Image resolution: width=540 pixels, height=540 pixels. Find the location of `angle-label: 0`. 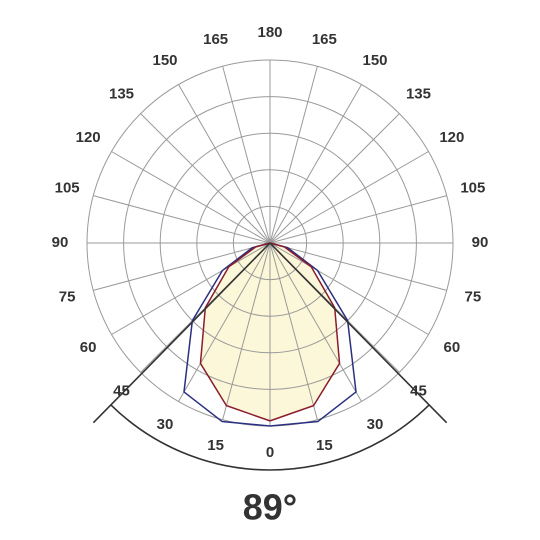

angle-label: 0 is located at coordinates (270, 452).